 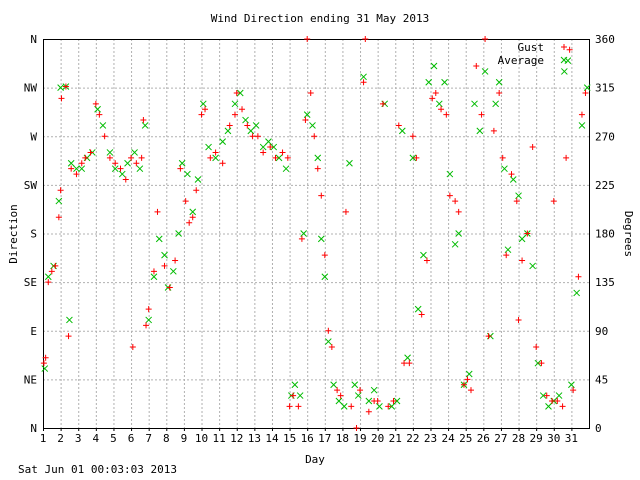 I want to click on x-tick-label: 6, so click(x=131, y=438).